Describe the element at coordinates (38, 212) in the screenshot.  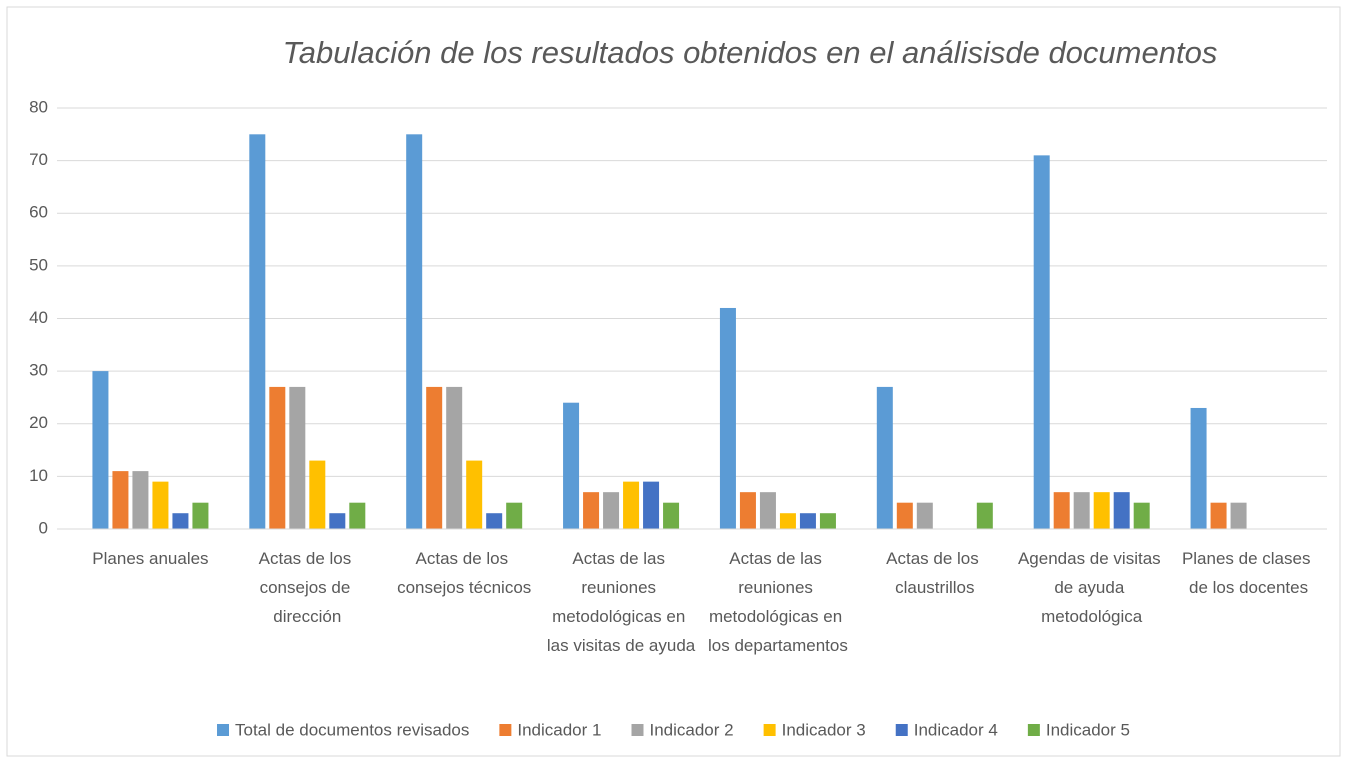
I see `y-tick-label: 60` at that location.